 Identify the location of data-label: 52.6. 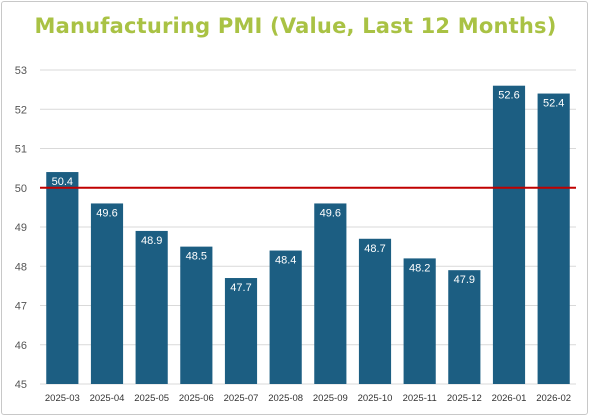
(508, 96).